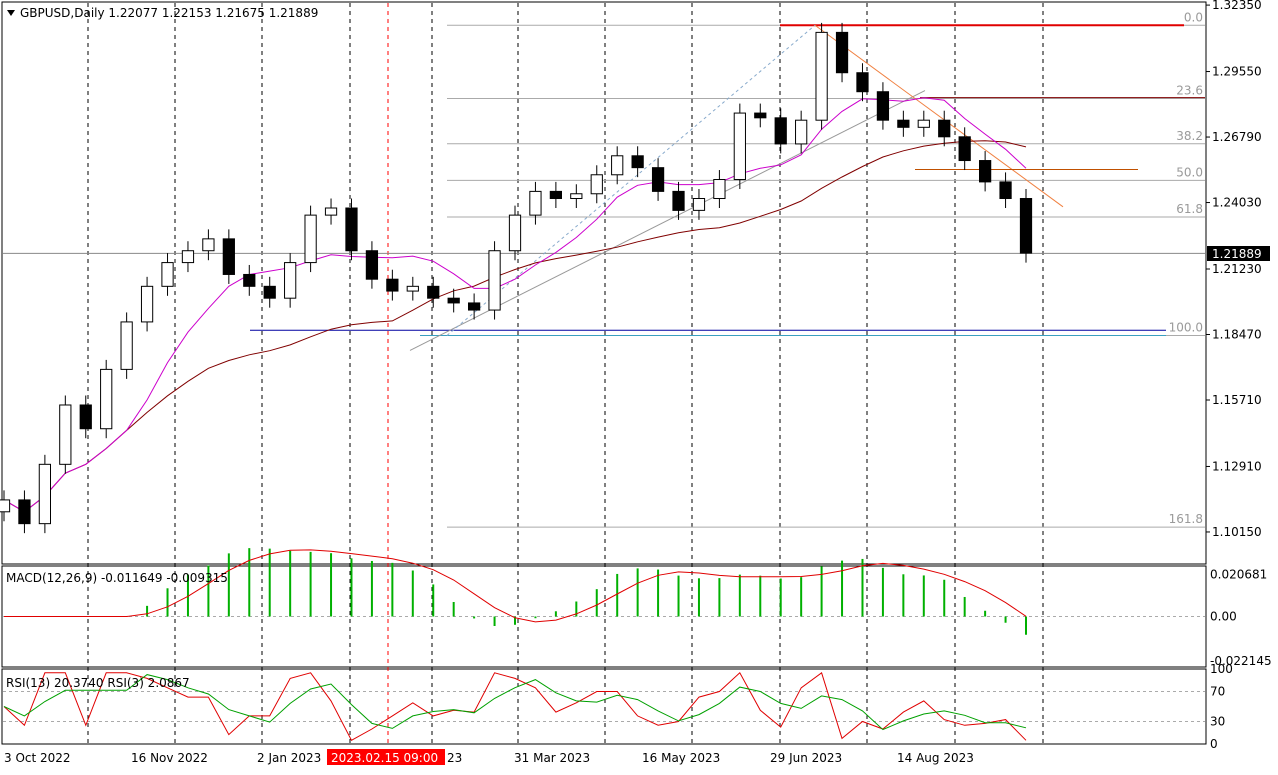 The height and width of the screenshot is (775, 1278). What do you see at coordinates (681, 758) in the screenshot?
I see `time-tick-label: 16 May 2023` at bounding box center [681, 758].